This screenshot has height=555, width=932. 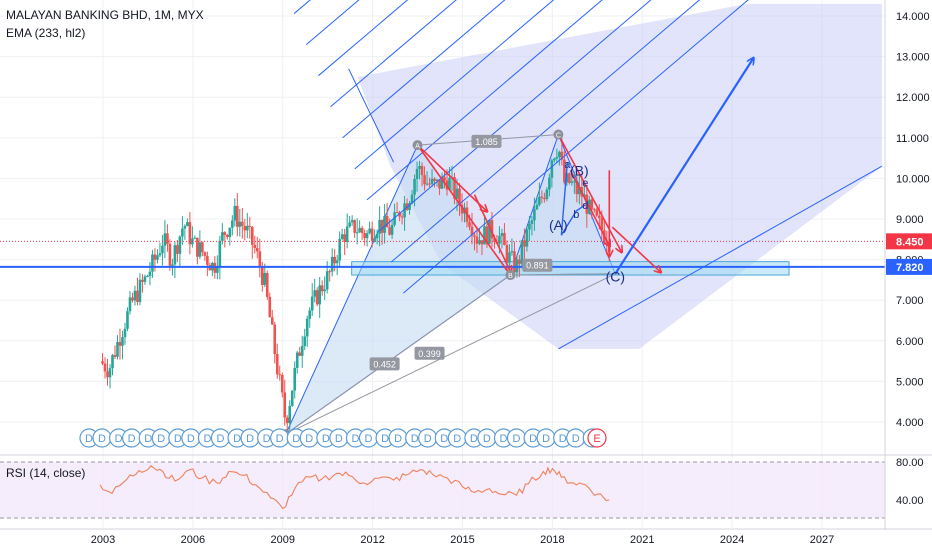 I want to click on price-tick-label: 10.000, so click(x=913, y=179).